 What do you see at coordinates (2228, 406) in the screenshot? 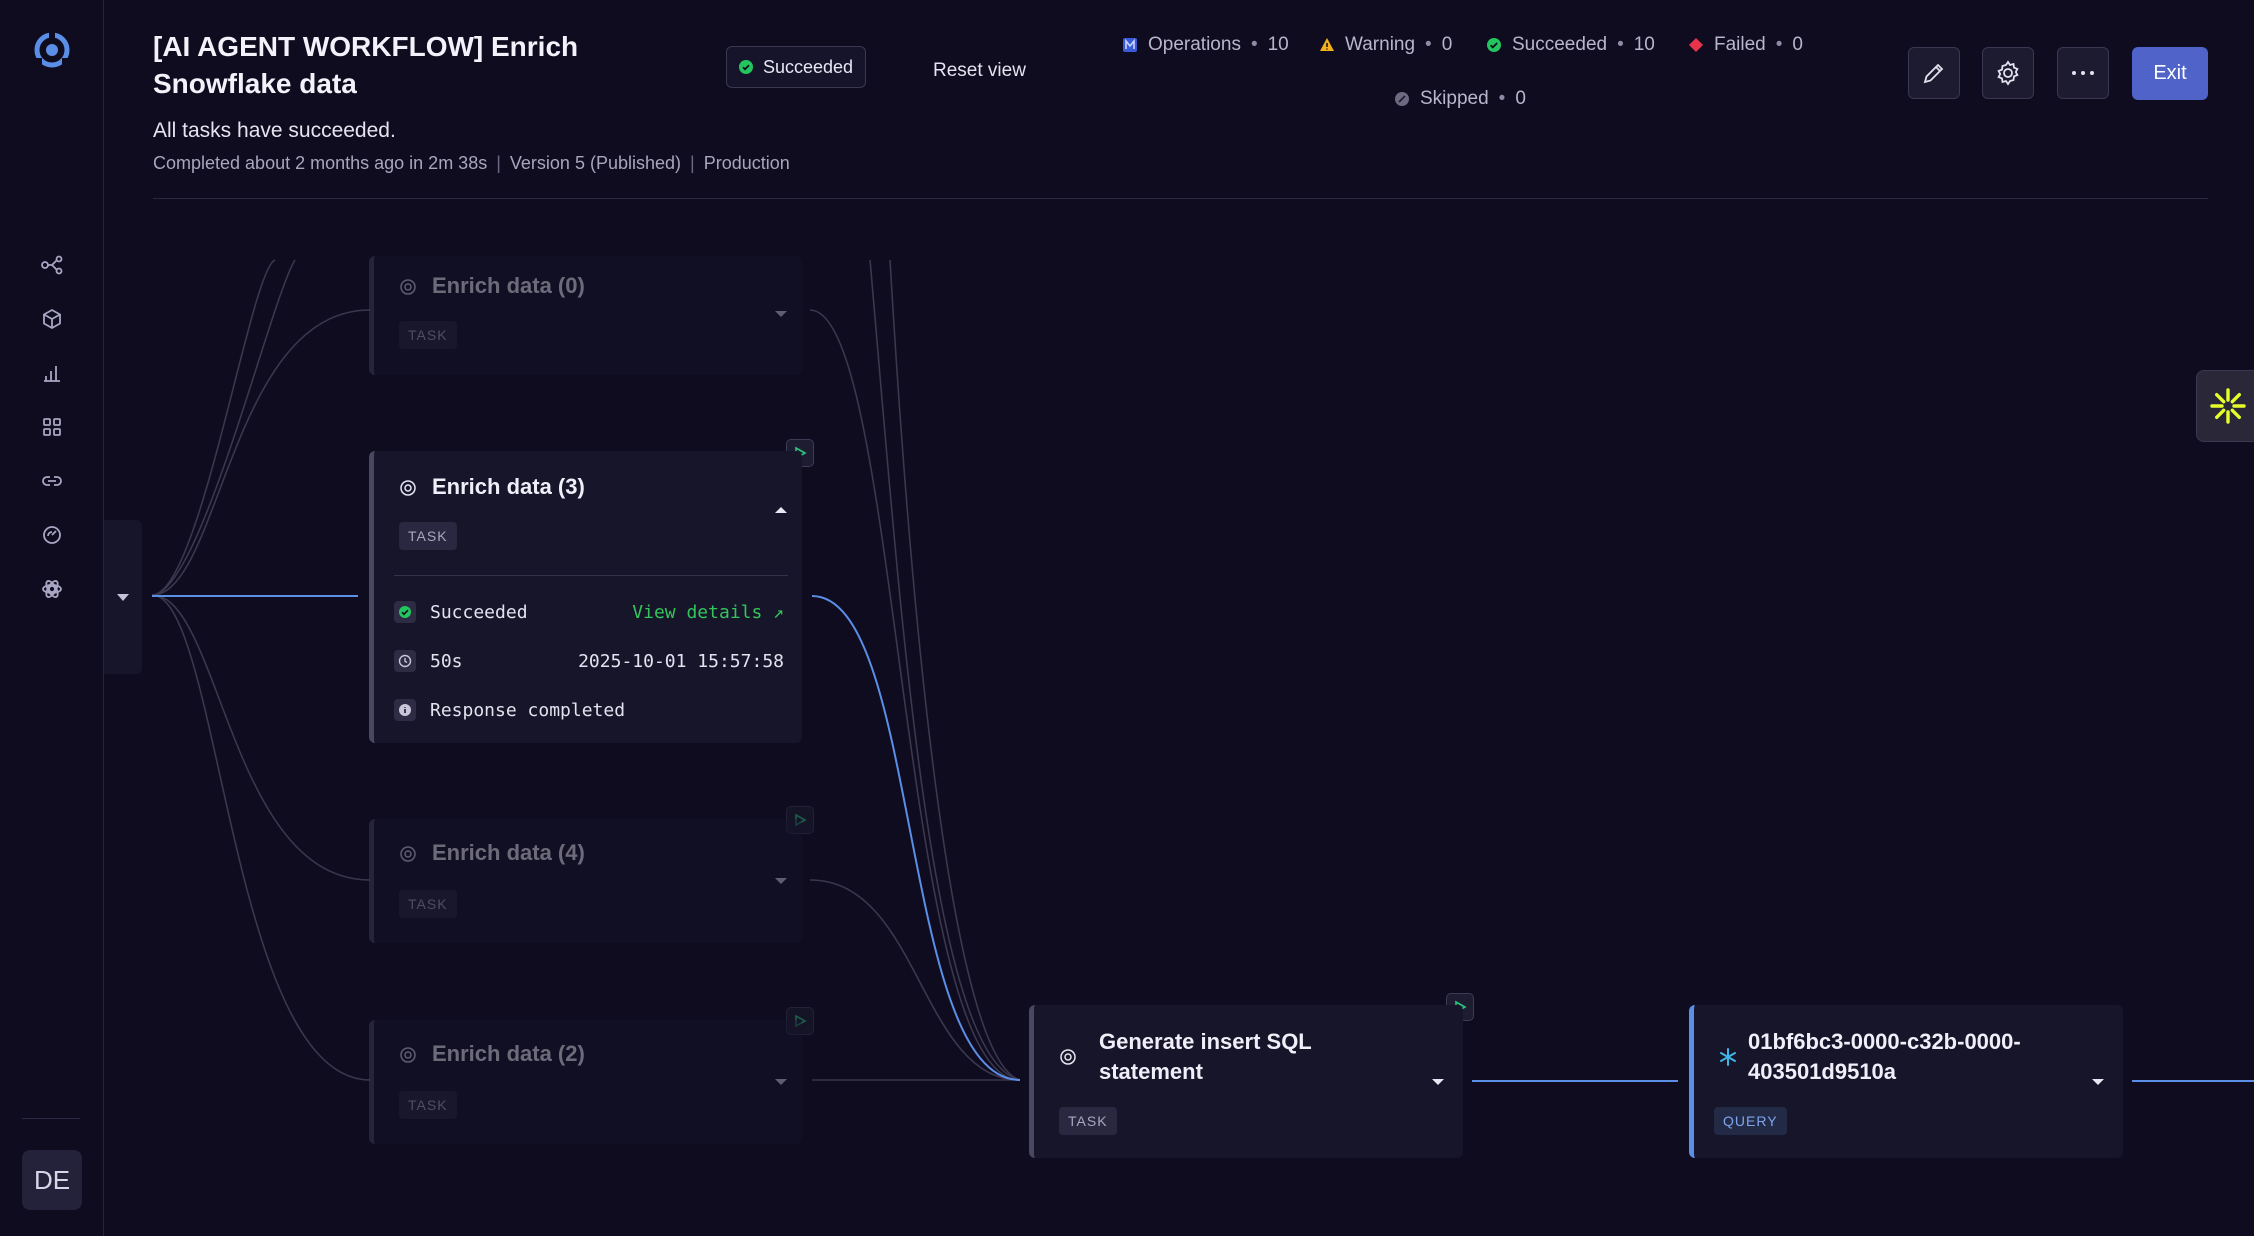
I see `sparkle-icon` at bounding box center [2228, 406].